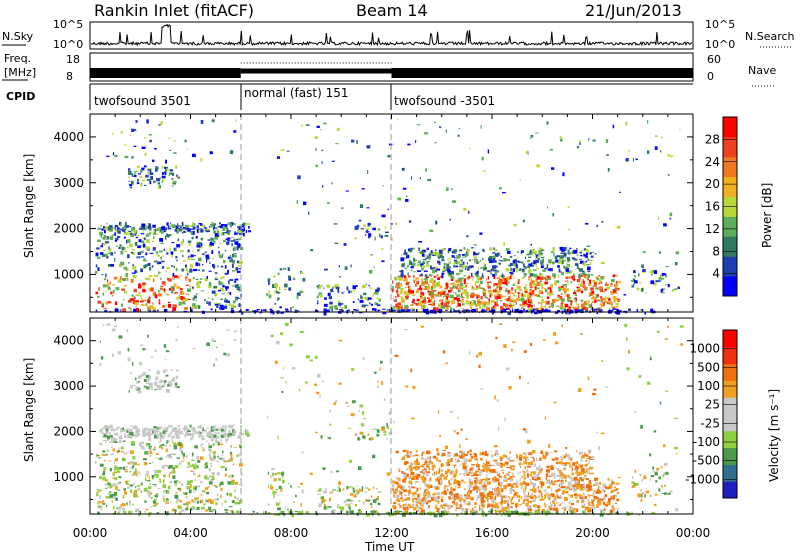 Image resolution: width=800 pixels, height=558 pixels. Describe the element at coordinates (720, 44) in the screenshot. I see `noise-right-tick-low: 10^0` at that location.